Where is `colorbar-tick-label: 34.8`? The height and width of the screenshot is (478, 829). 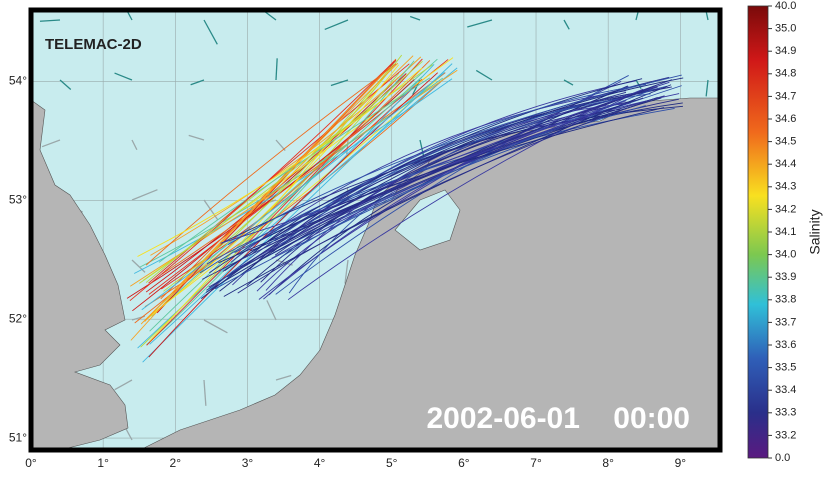
colorbar-tick-label: 34.8 is located at coordinates (785, 74).